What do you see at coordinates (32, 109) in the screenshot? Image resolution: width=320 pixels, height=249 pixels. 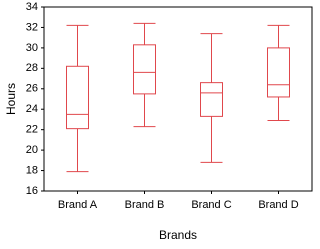 I see `y-tick-label: 24` at bounding box center [32, 109].